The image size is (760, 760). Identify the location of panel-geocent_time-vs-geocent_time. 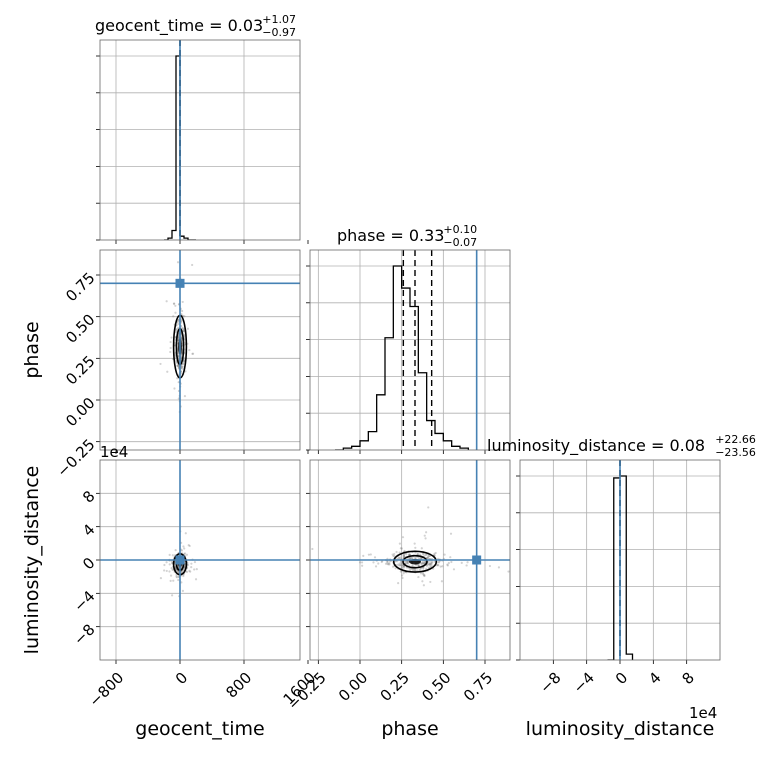
(202, 141).